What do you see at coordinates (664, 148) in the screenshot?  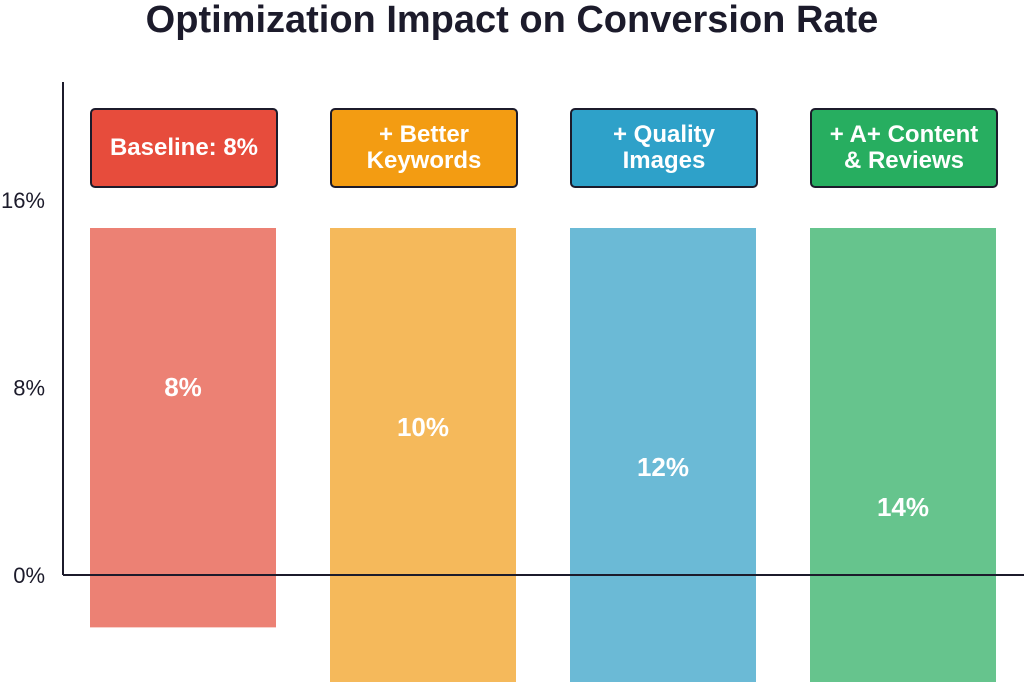 I see `category-label: + Quality Images` at bounding box center [664, 148].